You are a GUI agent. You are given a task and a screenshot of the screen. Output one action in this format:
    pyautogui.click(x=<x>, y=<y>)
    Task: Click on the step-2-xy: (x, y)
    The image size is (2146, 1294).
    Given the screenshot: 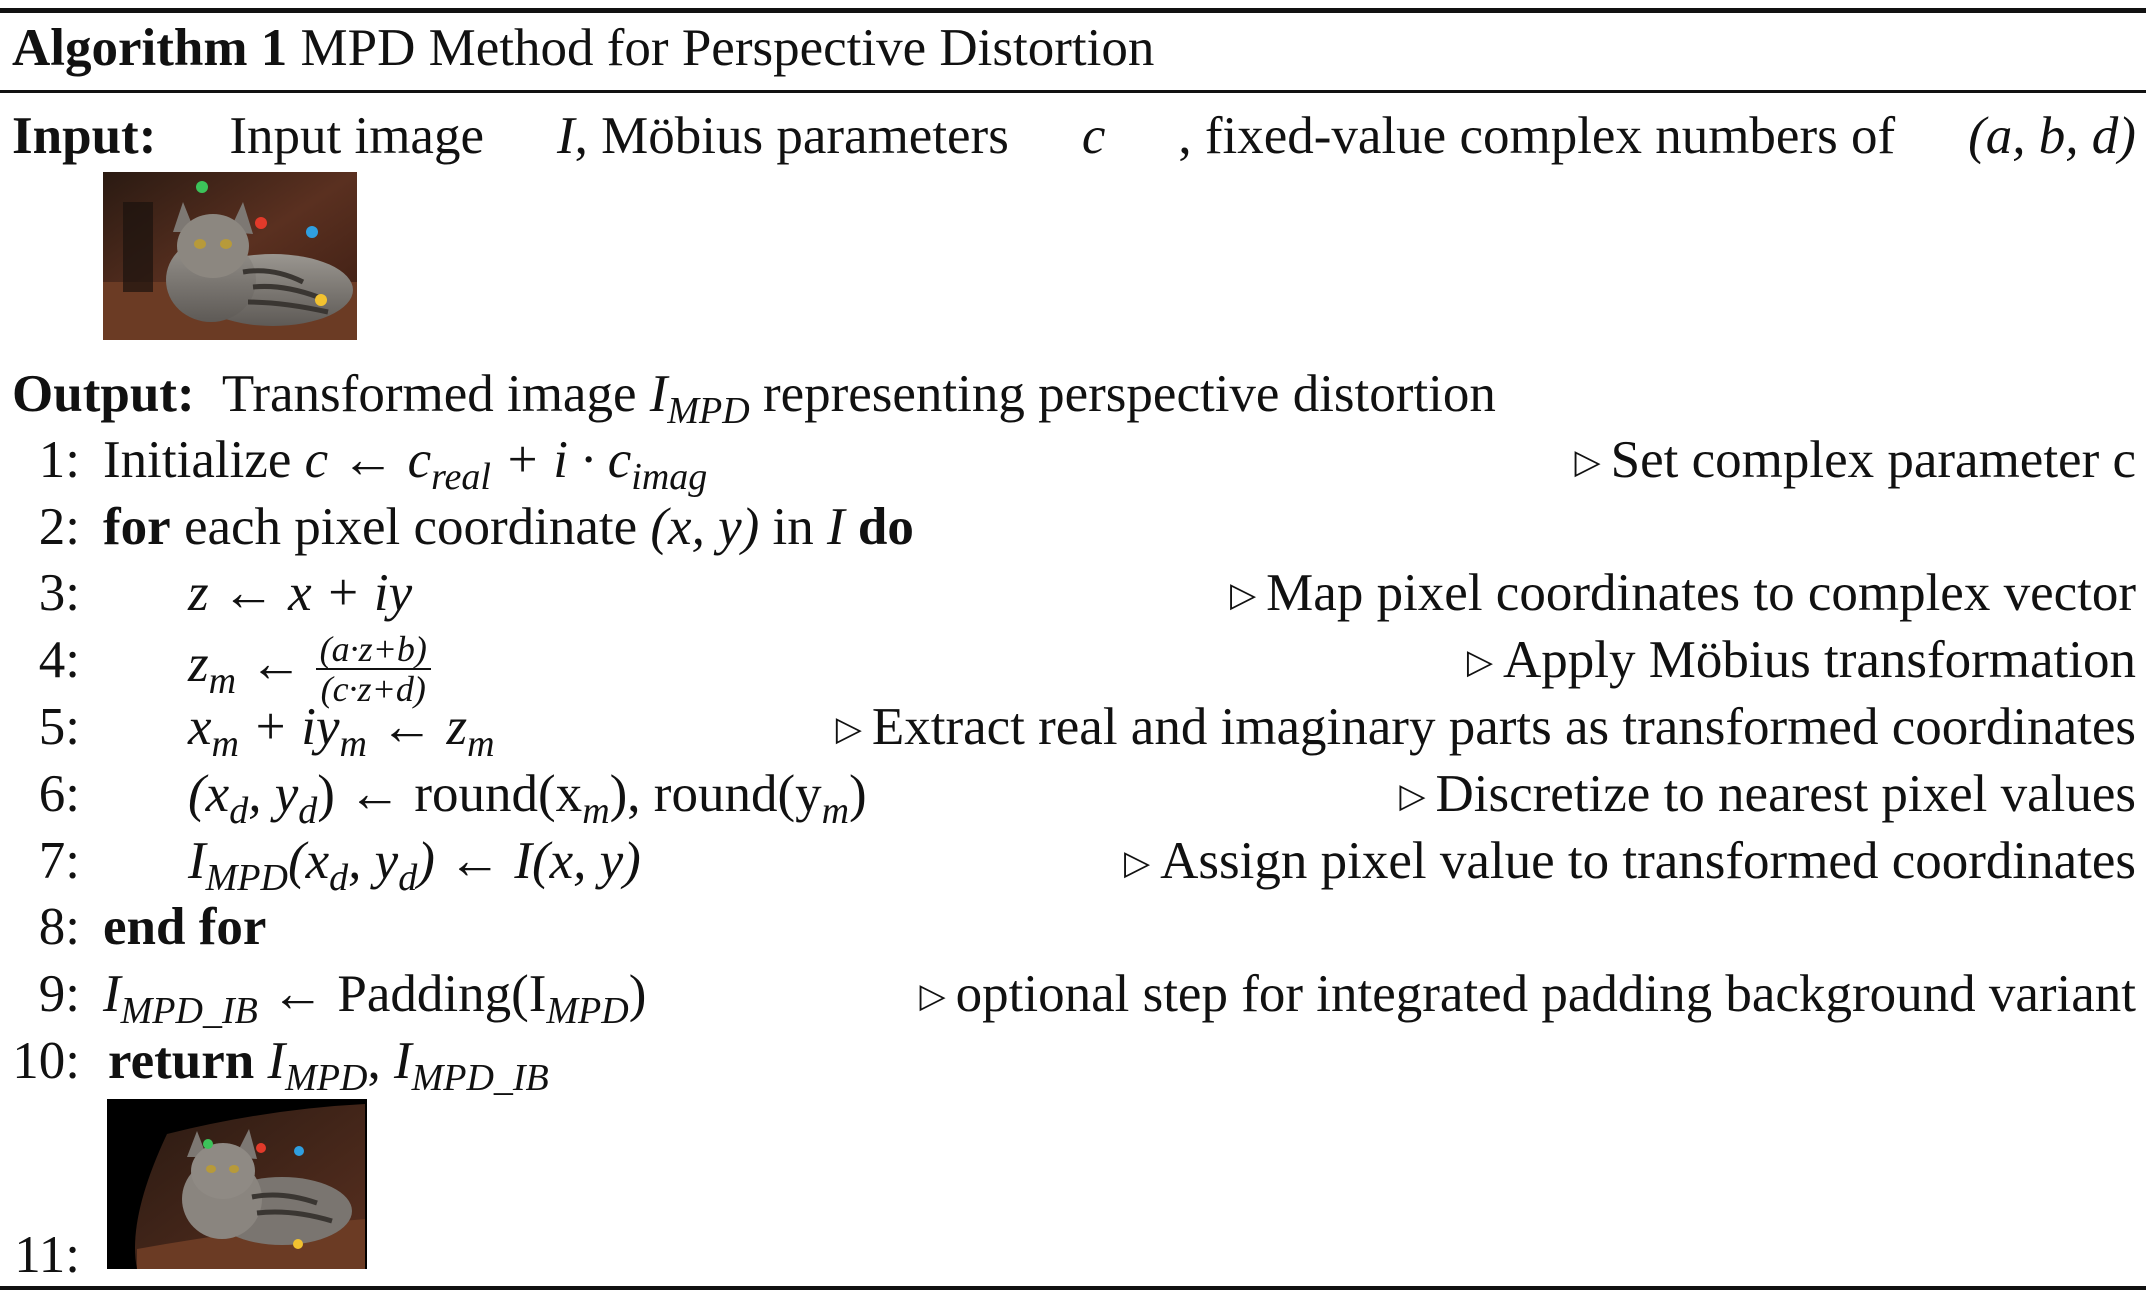 What is the action you would take?
    pyautogui.click(x=705, y=527)
    